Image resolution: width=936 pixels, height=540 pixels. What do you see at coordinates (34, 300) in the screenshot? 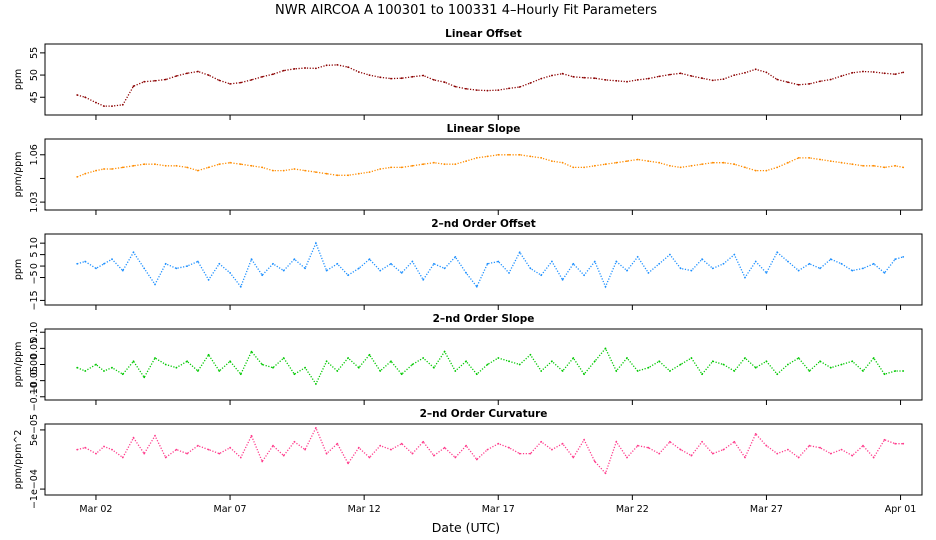
I see `y-tick-label: −15` at bounding box center [34, 300].